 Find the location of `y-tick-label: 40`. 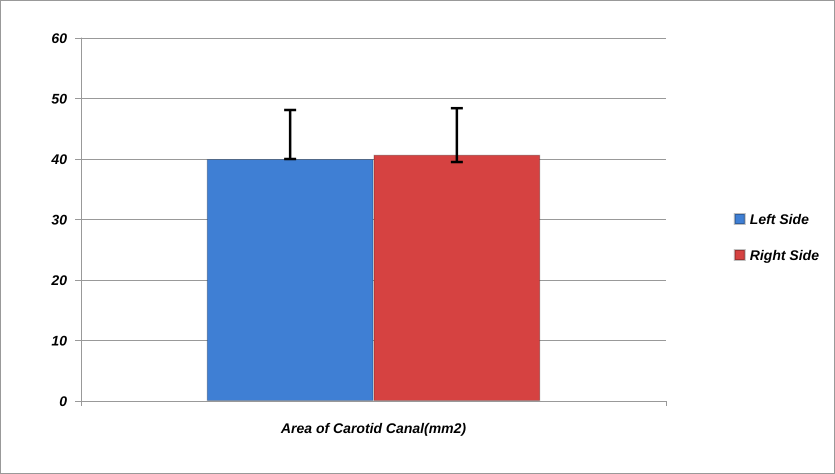

y-tick-label: 40 is located at coordinates (59, 159).